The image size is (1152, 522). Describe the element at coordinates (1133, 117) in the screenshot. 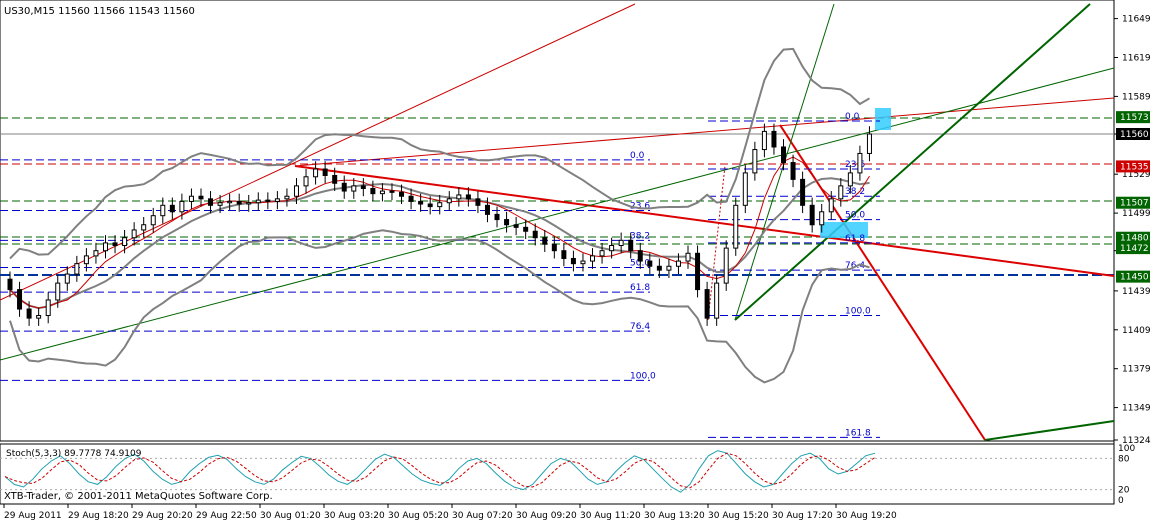

I see `price-level-tag: 11573` at that location.